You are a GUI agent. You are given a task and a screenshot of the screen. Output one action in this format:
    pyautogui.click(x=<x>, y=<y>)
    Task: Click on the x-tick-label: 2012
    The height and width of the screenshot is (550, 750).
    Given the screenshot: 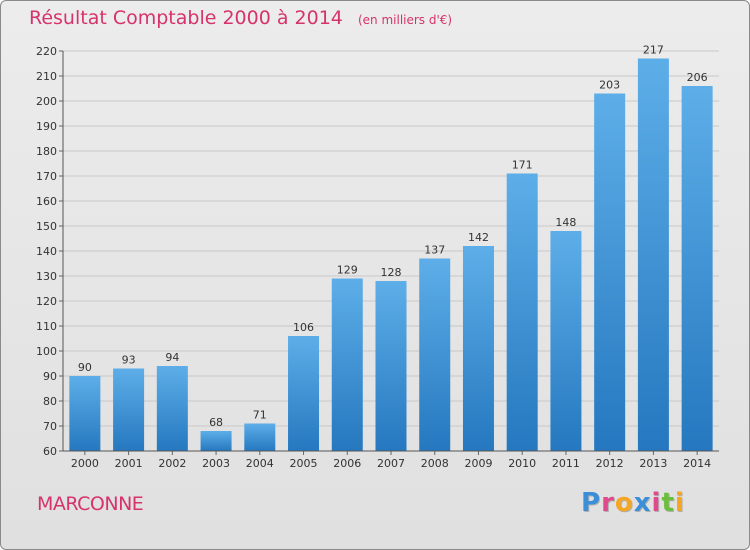 What is the action you would take?
    pyautogui.click(x=610, y=463)
    